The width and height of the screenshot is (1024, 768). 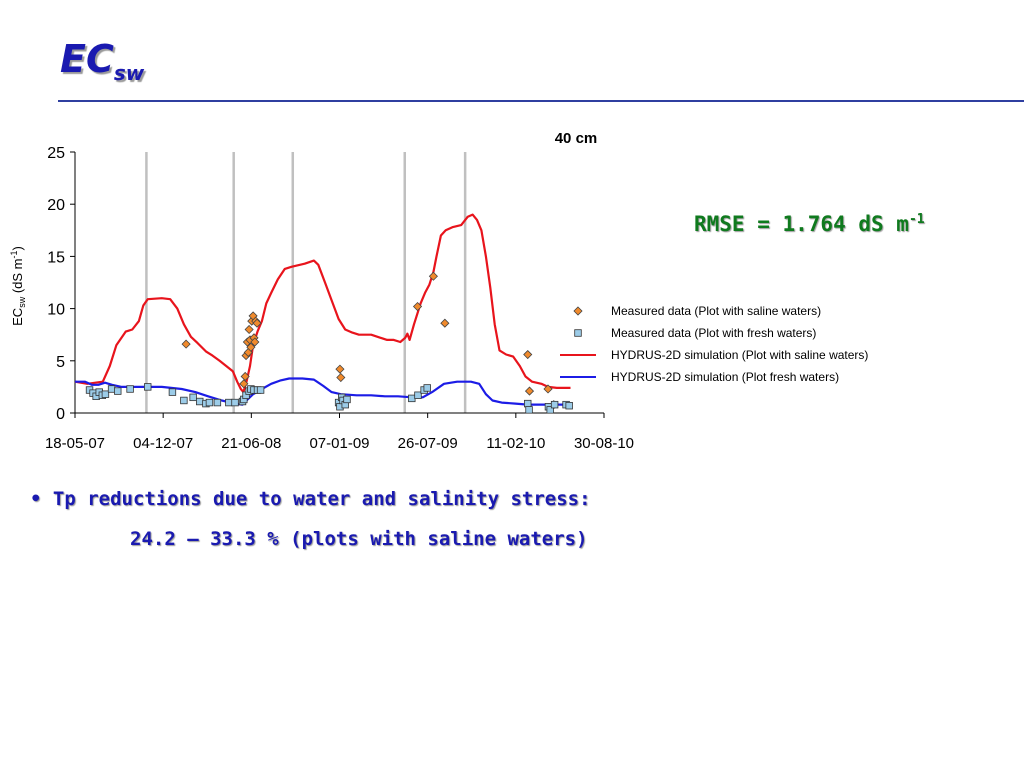 What do you see at coordinates (541, 101) in the screenshot?
I see `title-underline` at bounding box center [541, 101].